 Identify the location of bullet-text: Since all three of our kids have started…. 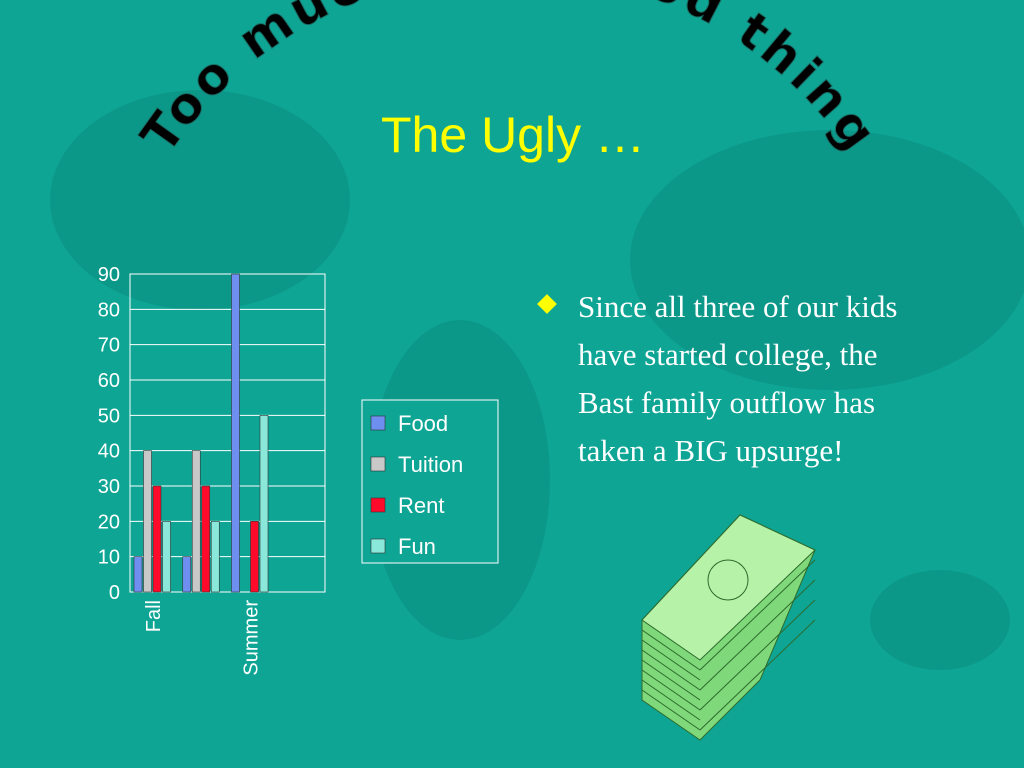
(738, 378).